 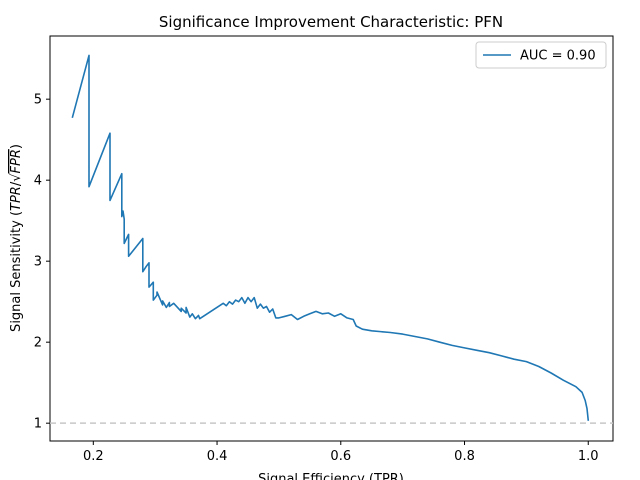 What do you see at coordinates (38, 343) in the screenshot?
I see `y-tick-label: 2` at bounding box center [38, 343].